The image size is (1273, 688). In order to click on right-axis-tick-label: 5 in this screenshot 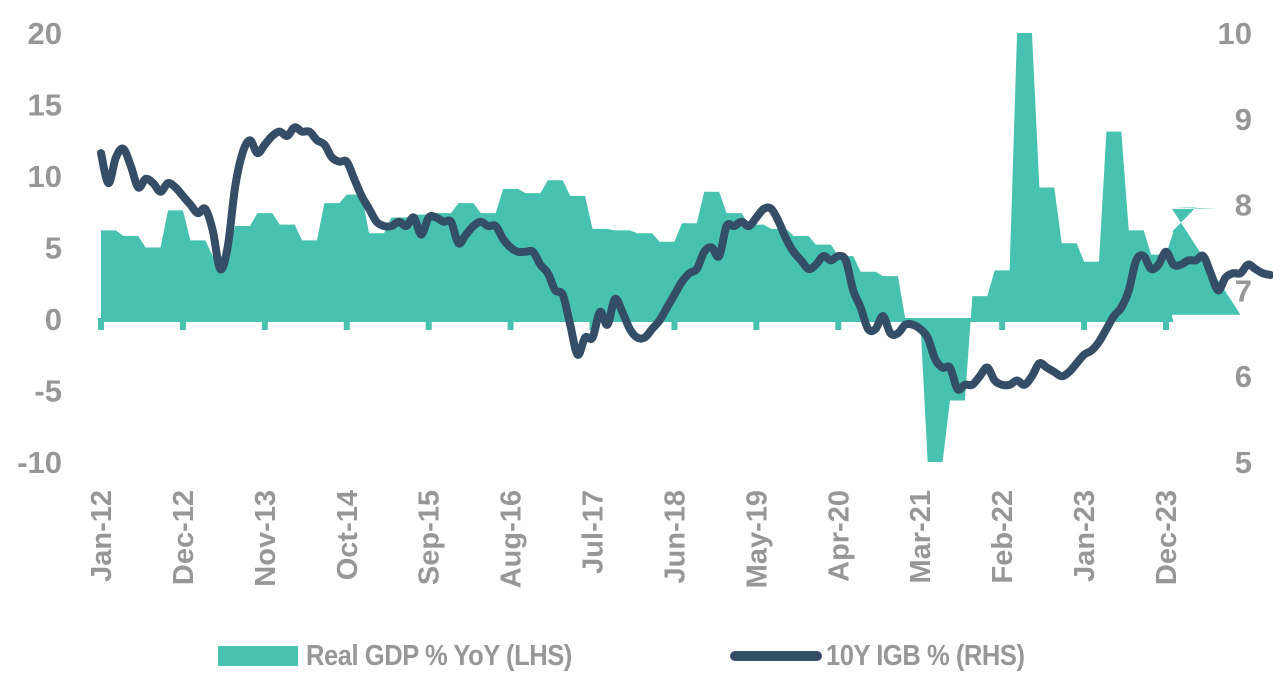, I will do `click(1243, 462)`.